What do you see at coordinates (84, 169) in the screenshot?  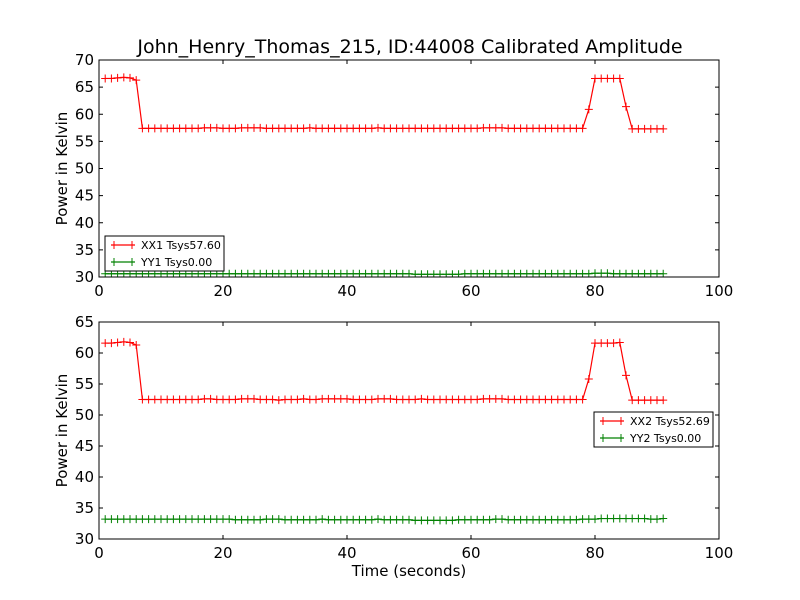 I see `panel-1-y-tick-label: 50` at bounding box center [84, 169].